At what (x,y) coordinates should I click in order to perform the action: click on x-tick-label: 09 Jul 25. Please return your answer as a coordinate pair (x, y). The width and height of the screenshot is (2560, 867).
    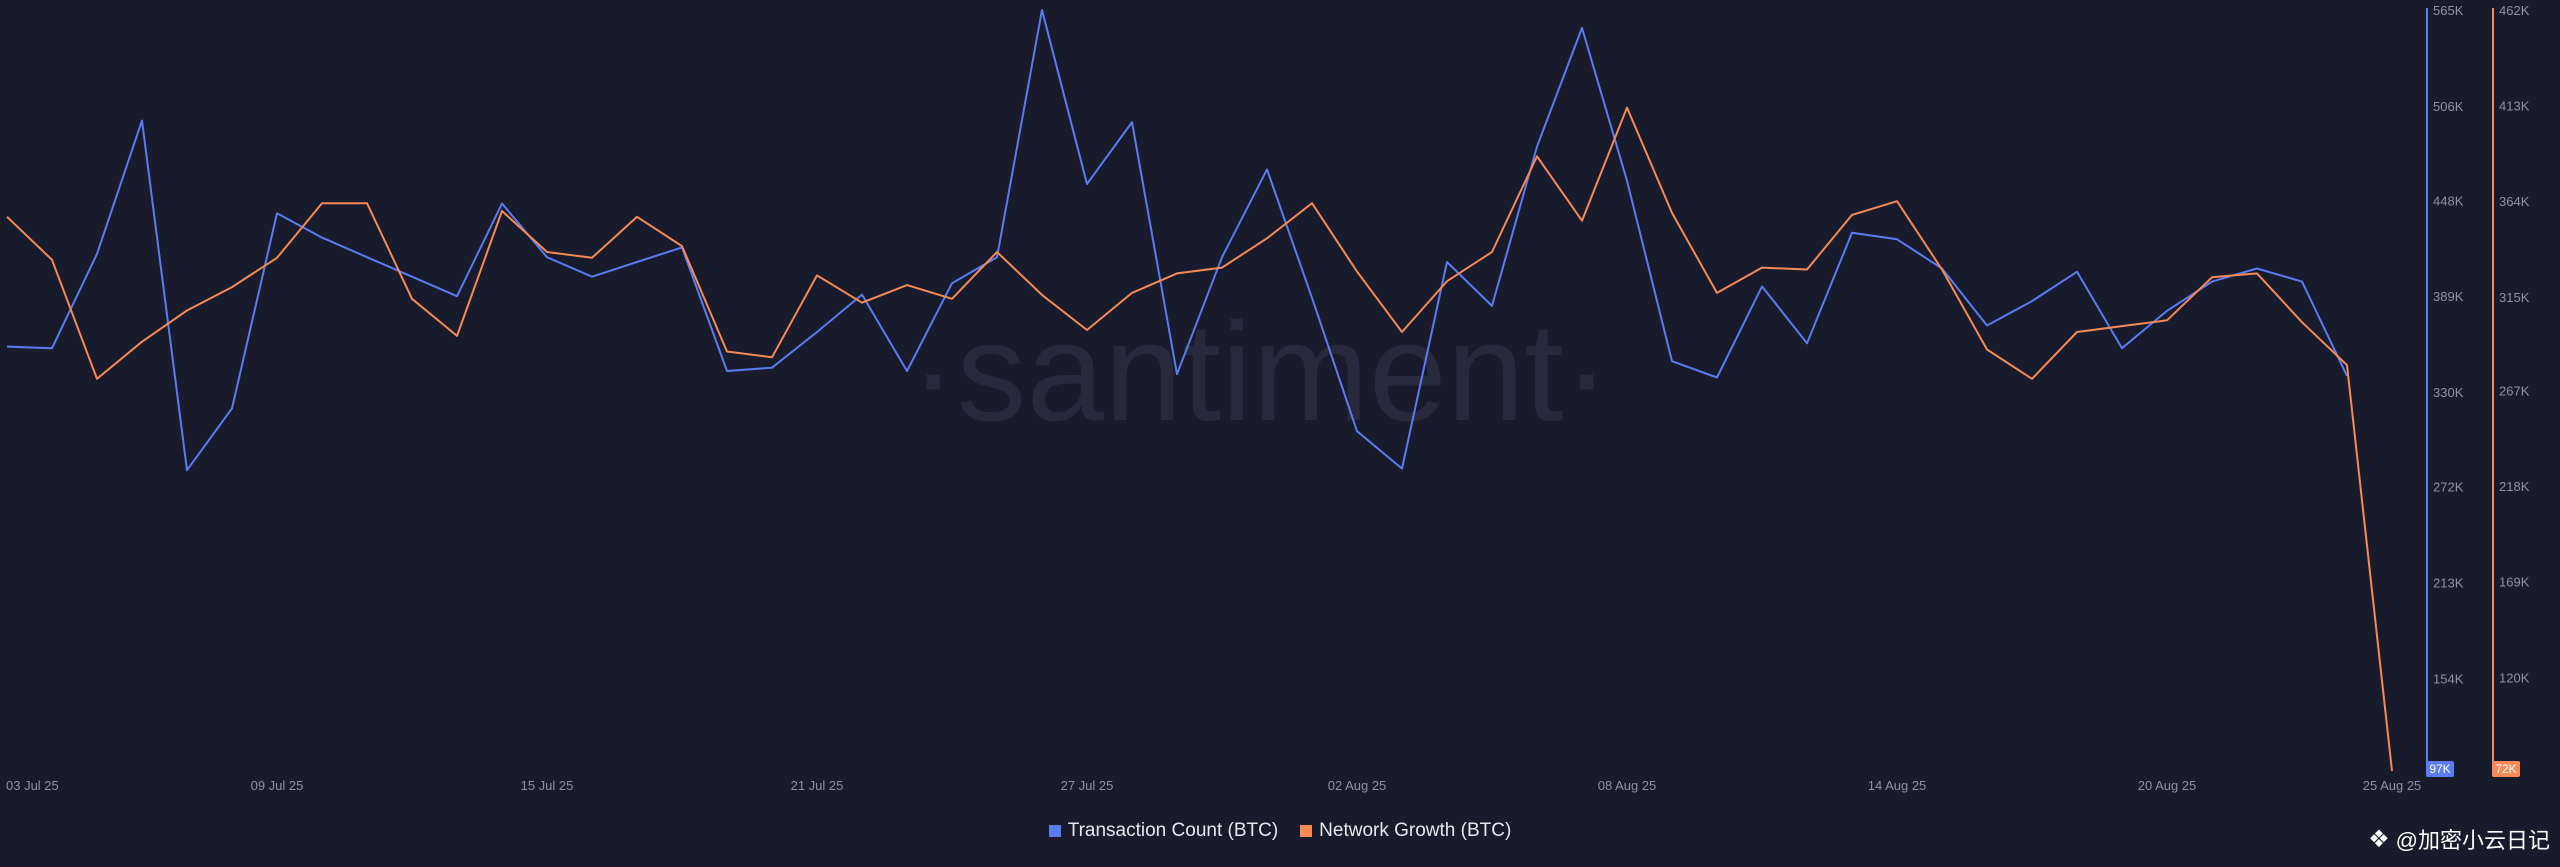
    Looking at the image, I should click on (277, 785).